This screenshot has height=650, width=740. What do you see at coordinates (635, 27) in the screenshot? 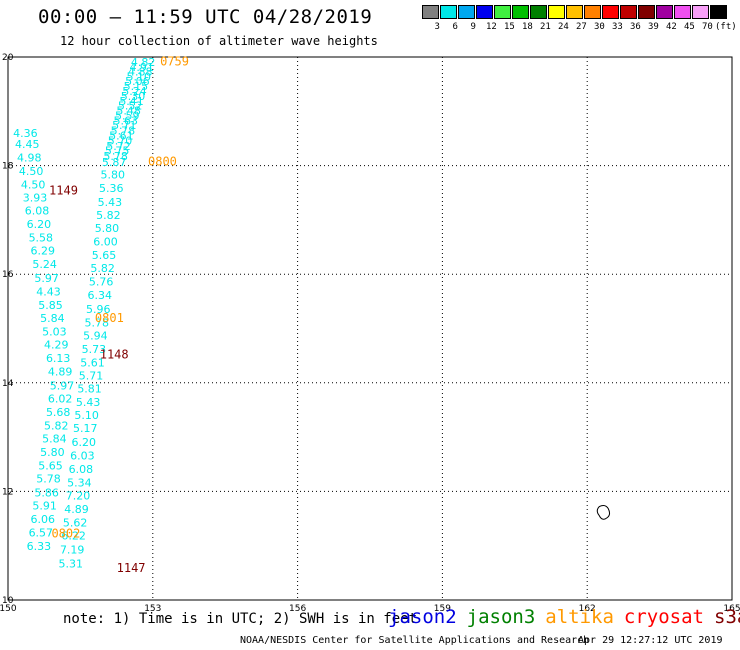
I see `legend-label: 36` at bounding box center [635, 27].